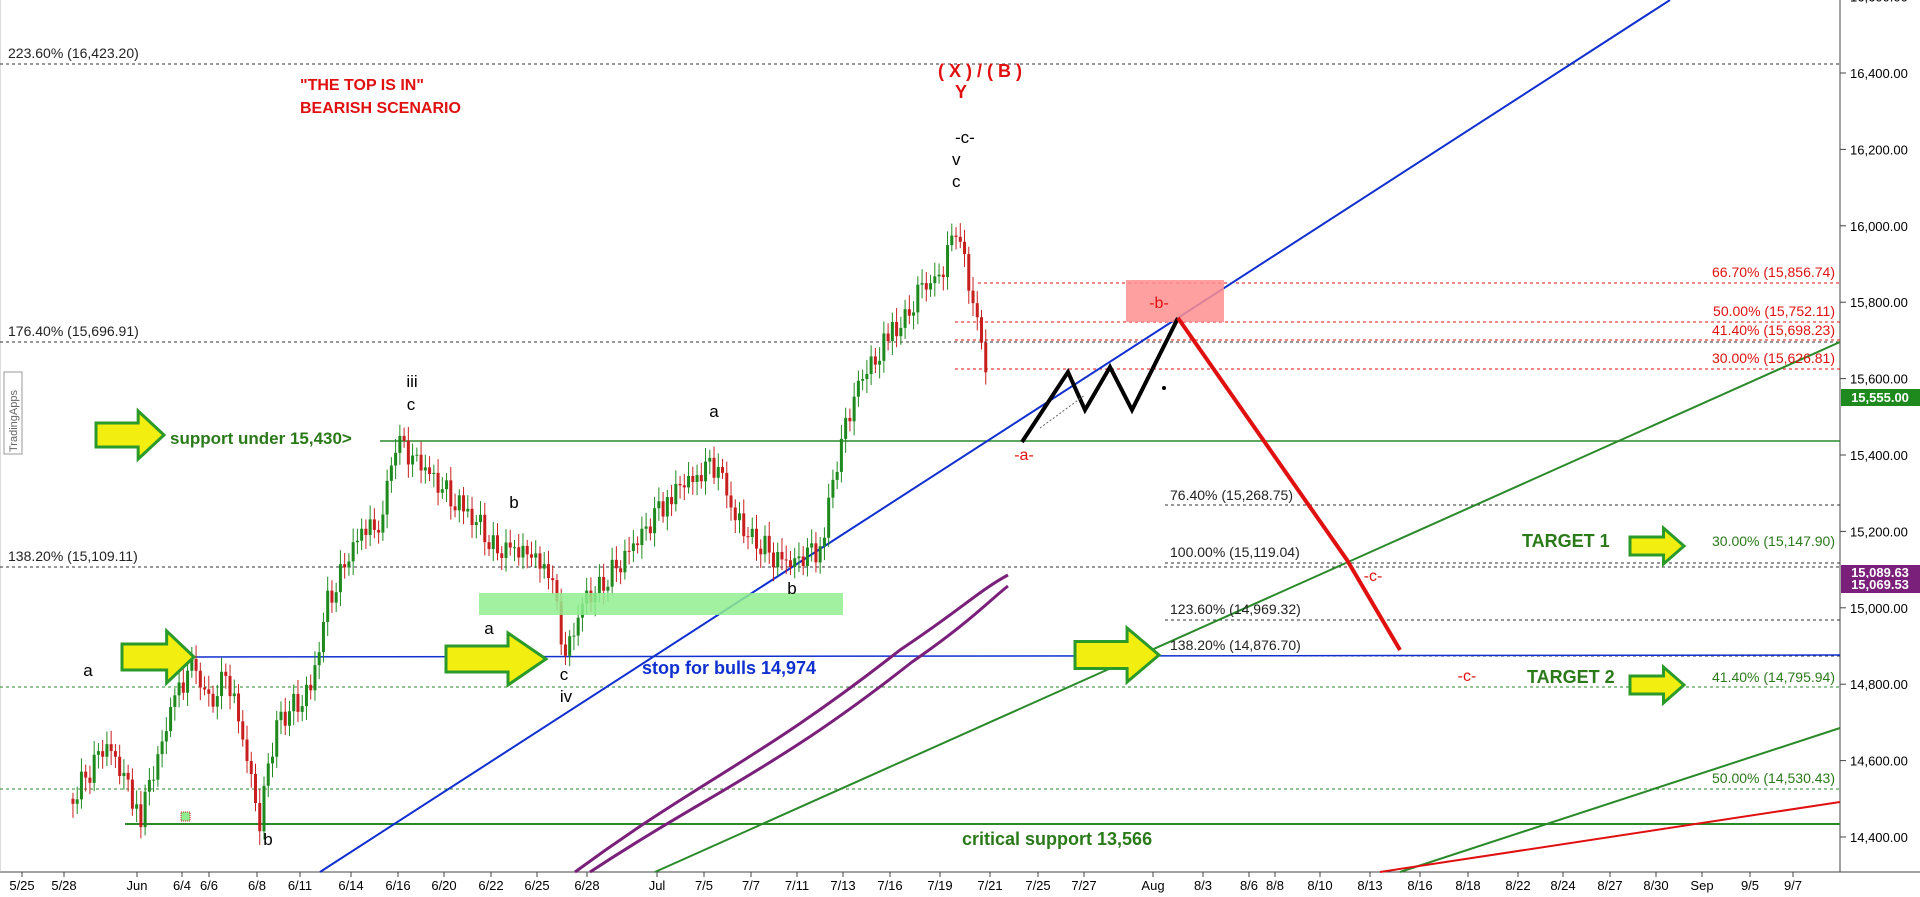 This screenshot has width=1920, height=897. I want to click on fib-red-66-7: 66.70% (15,856.74), so click(1773, 272).